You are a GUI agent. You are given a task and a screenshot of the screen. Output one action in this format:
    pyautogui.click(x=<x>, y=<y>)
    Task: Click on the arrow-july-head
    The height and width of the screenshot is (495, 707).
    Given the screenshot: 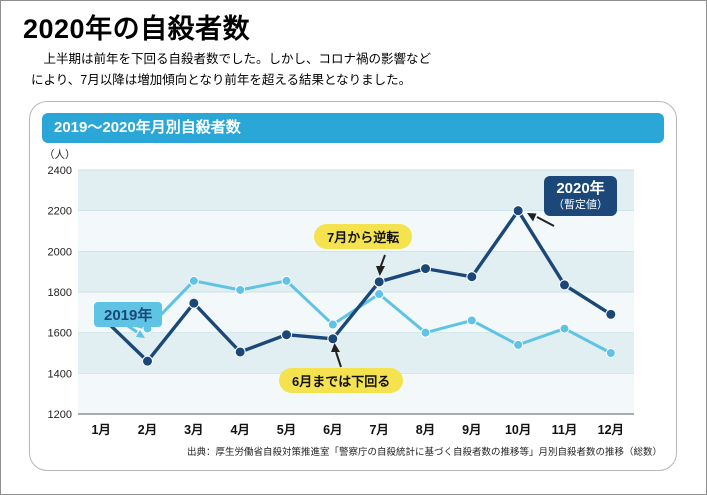 What is the action you would take?
    pyautogui.click(x=380, y=271)
    